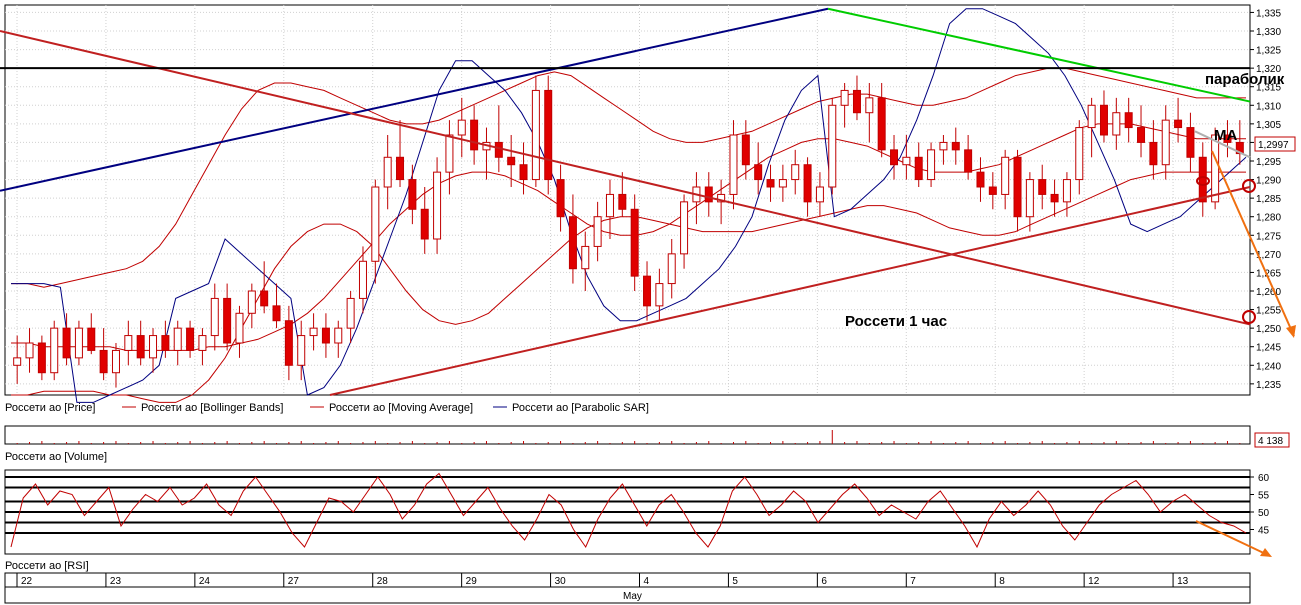 The image size is (1301, 605). I want to click on rsi-path, so click(628, 510).